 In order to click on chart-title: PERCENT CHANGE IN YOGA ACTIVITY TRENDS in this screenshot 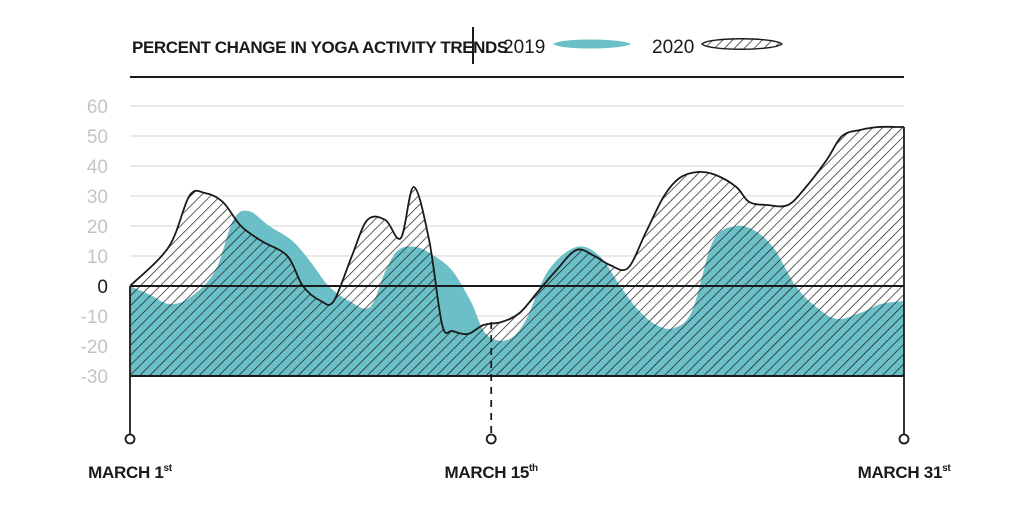, I will do `click(320, 47)`.